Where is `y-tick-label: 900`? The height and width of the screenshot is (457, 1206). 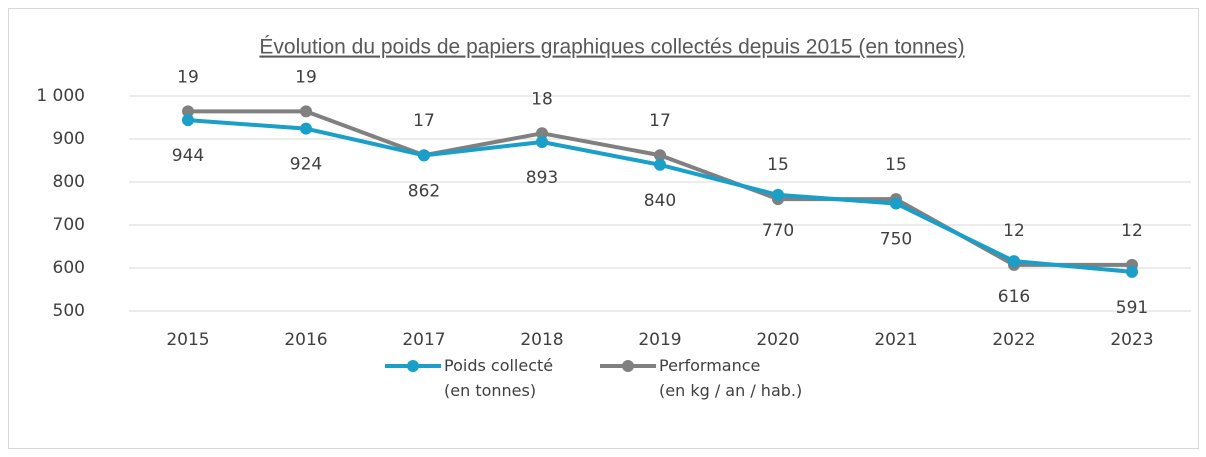
y-tick-label: 900 is located at coordinates (69, 139).